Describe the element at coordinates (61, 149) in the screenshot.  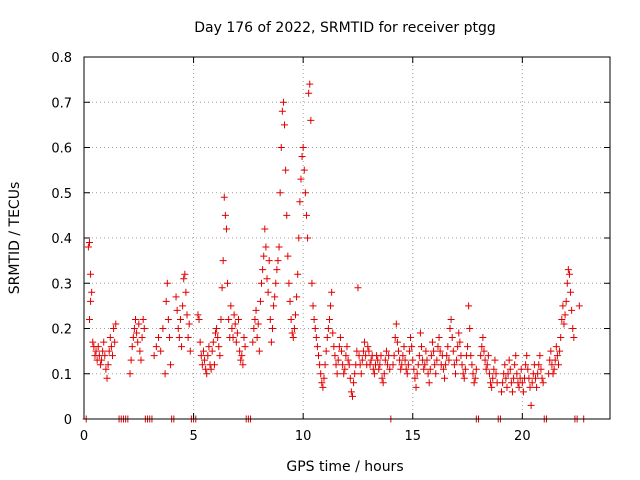
I see `y-tick-label: 0.6` at that location.